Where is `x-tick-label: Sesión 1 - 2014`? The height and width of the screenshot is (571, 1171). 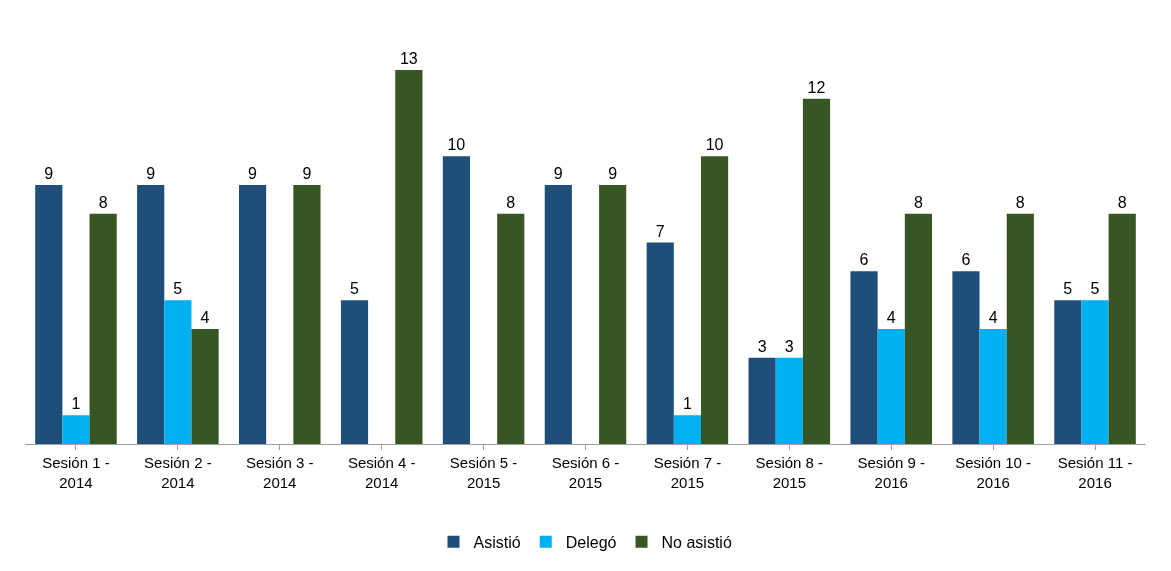 x-tick-label: Sesión 1 - 2014 is located at coordinates (76, 472).